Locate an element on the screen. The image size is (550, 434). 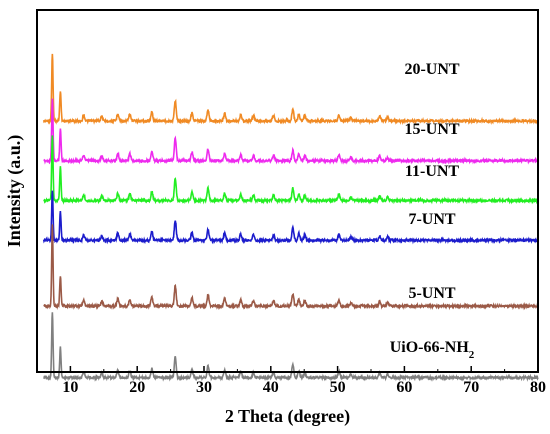
series-labels-group: 20-UNT 15-UNT 11-UNT 7-UNT 5-UNT UiO-66-NH2 is located at coordinates (432, 211).